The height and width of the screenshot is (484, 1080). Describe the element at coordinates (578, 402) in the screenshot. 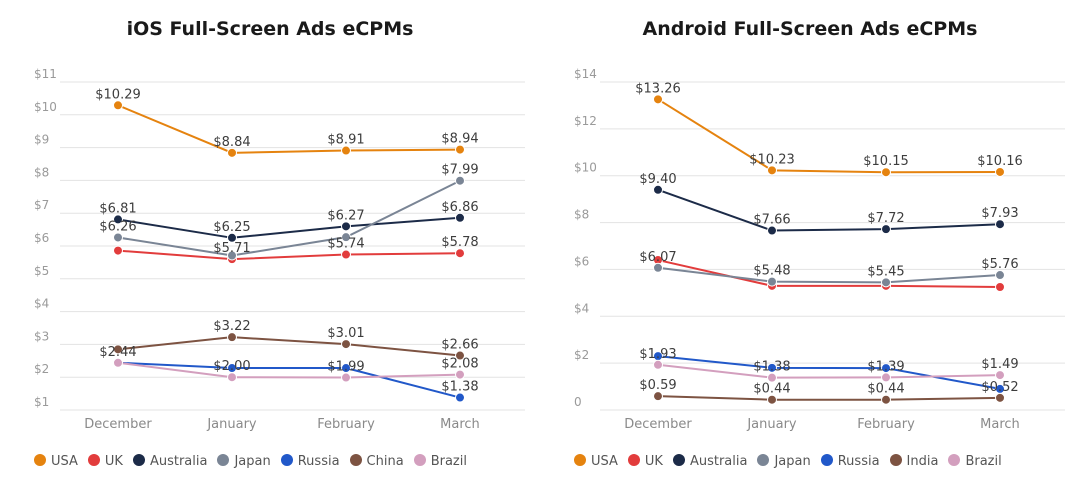

I see `y-tick-label: 0` at that location.